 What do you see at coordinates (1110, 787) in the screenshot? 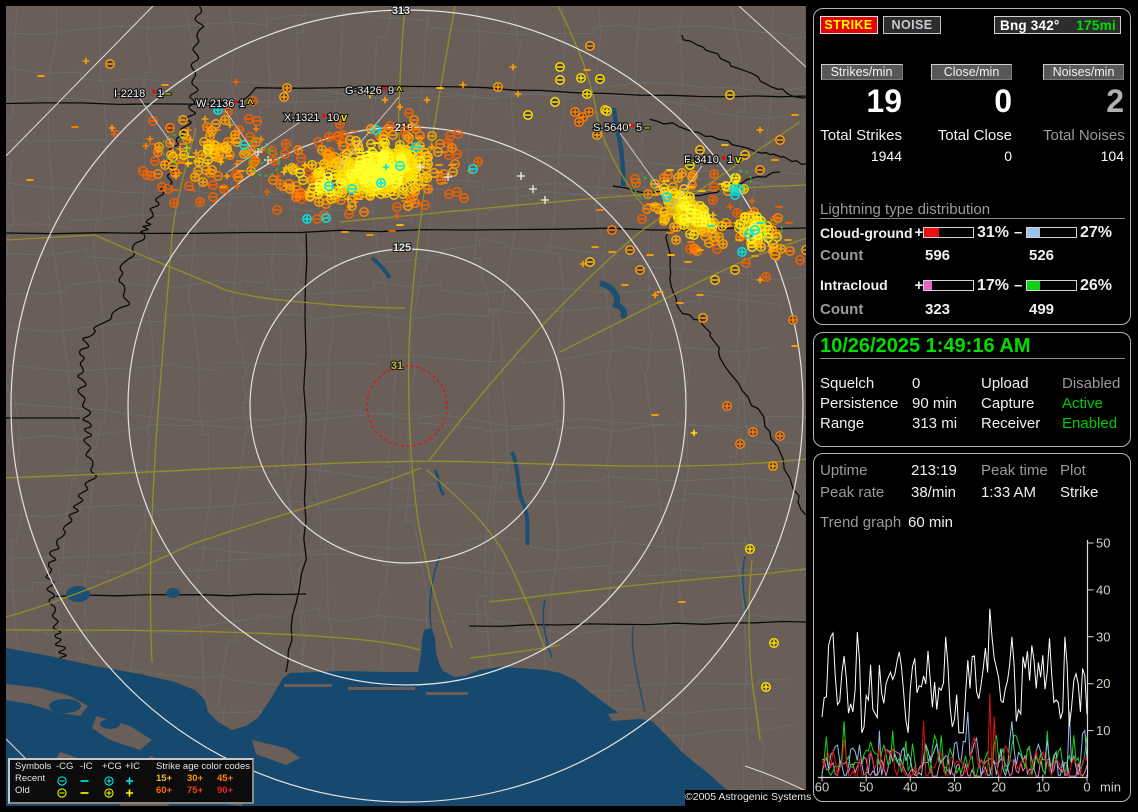
I see `svg-text: min` at bounding box center [1110, 787].